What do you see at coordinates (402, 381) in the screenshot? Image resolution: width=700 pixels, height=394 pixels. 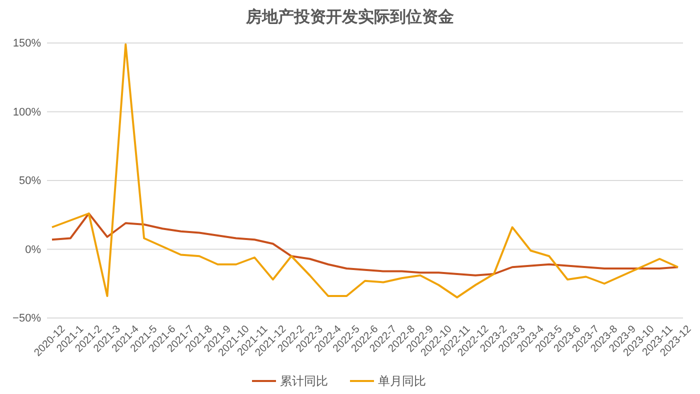 I see `legend-label: 单月同比` at bounding box center [402, 381].